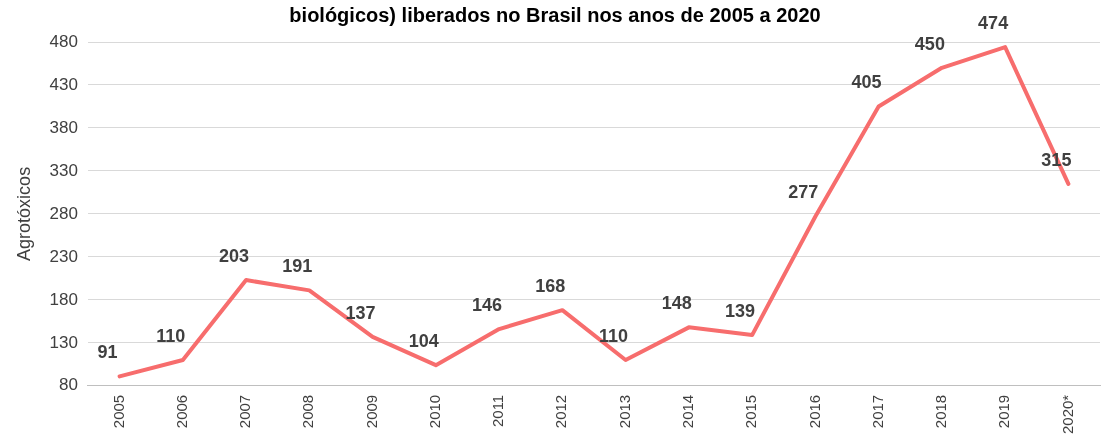  I want to click on data-label: 104, so click(423, 341).